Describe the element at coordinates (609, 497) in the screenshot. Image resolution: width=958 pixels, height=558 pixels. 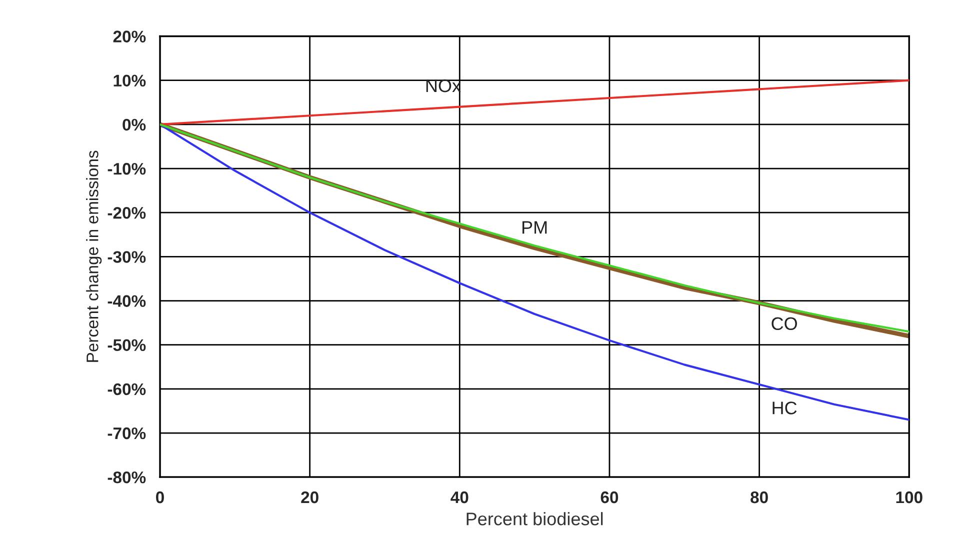
I see `x-tick-label: 60` at that location.